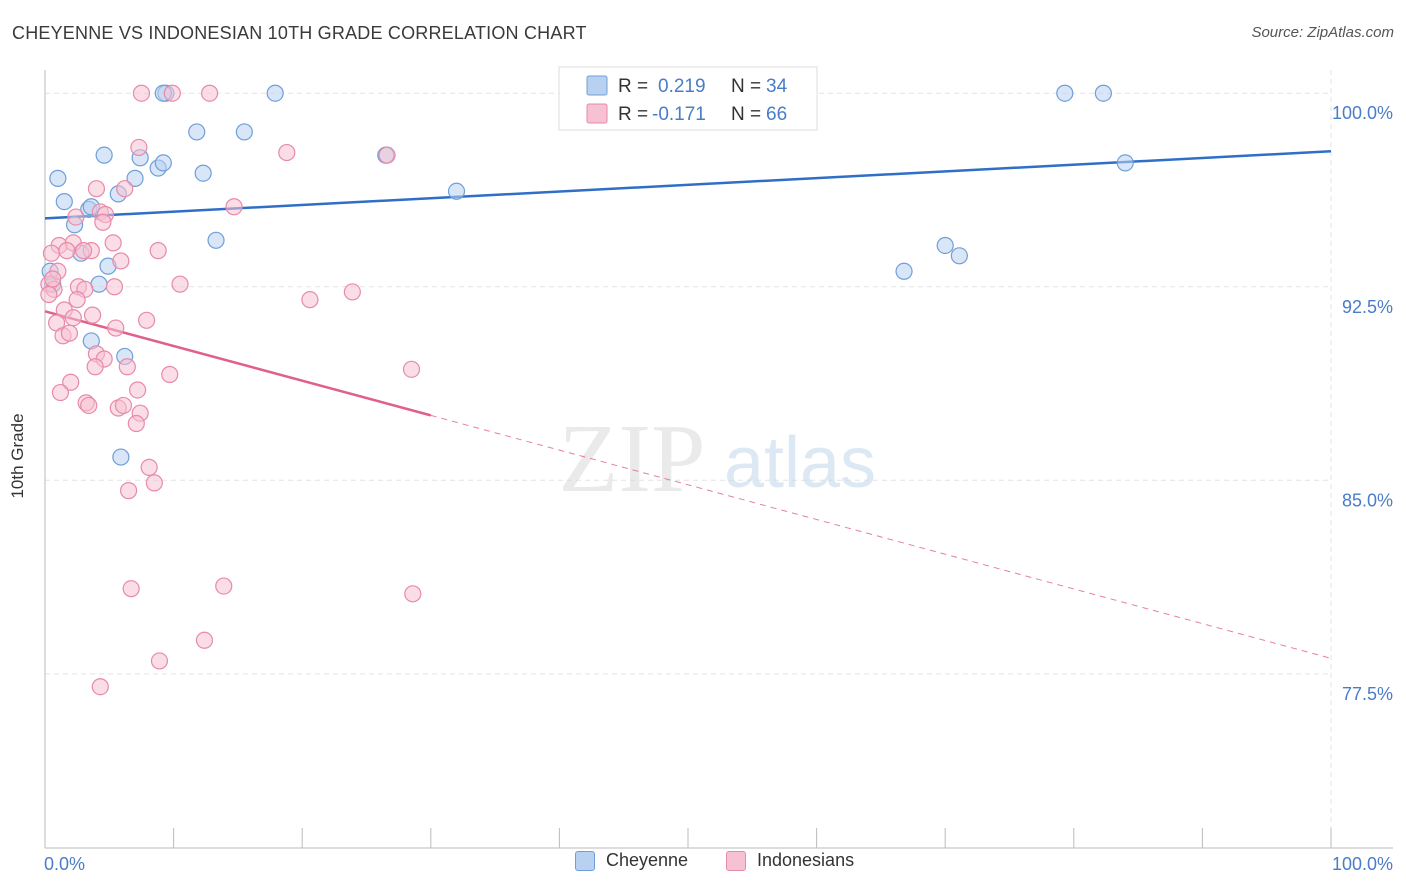 The width and height of the screenshot is (1406, 892). Describe the element at coordinates (776, 114) in the screenshot. I see `legend-n-value: 66` at that location.